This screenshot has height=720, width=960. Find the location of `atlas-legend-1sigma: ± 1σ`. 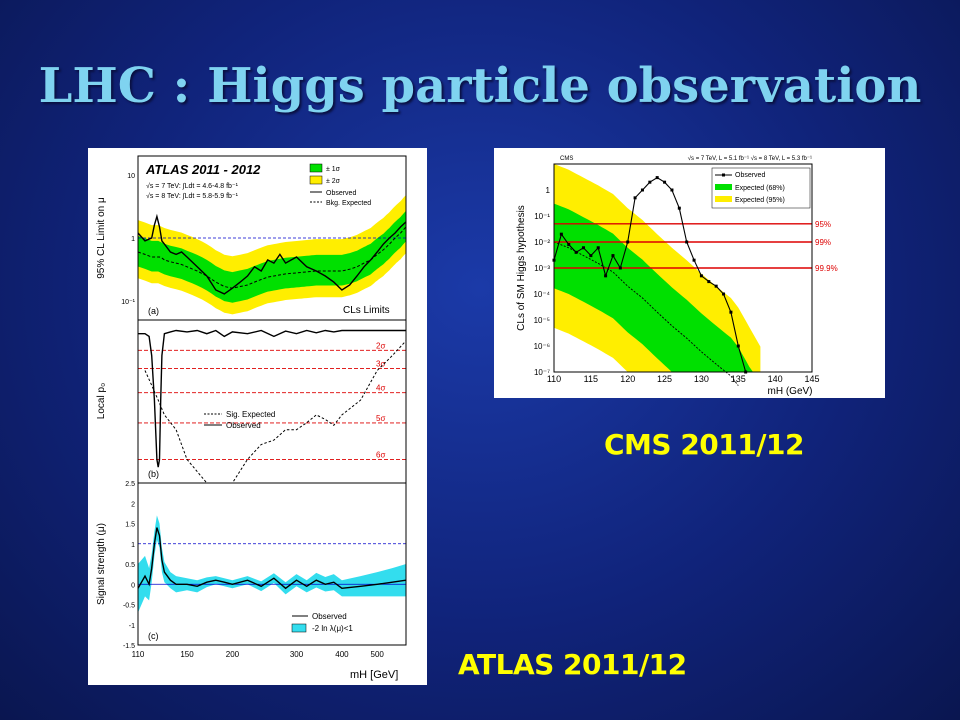

atlas-legend-1sigma: ± 1σ is located at coordinates (333, 169).